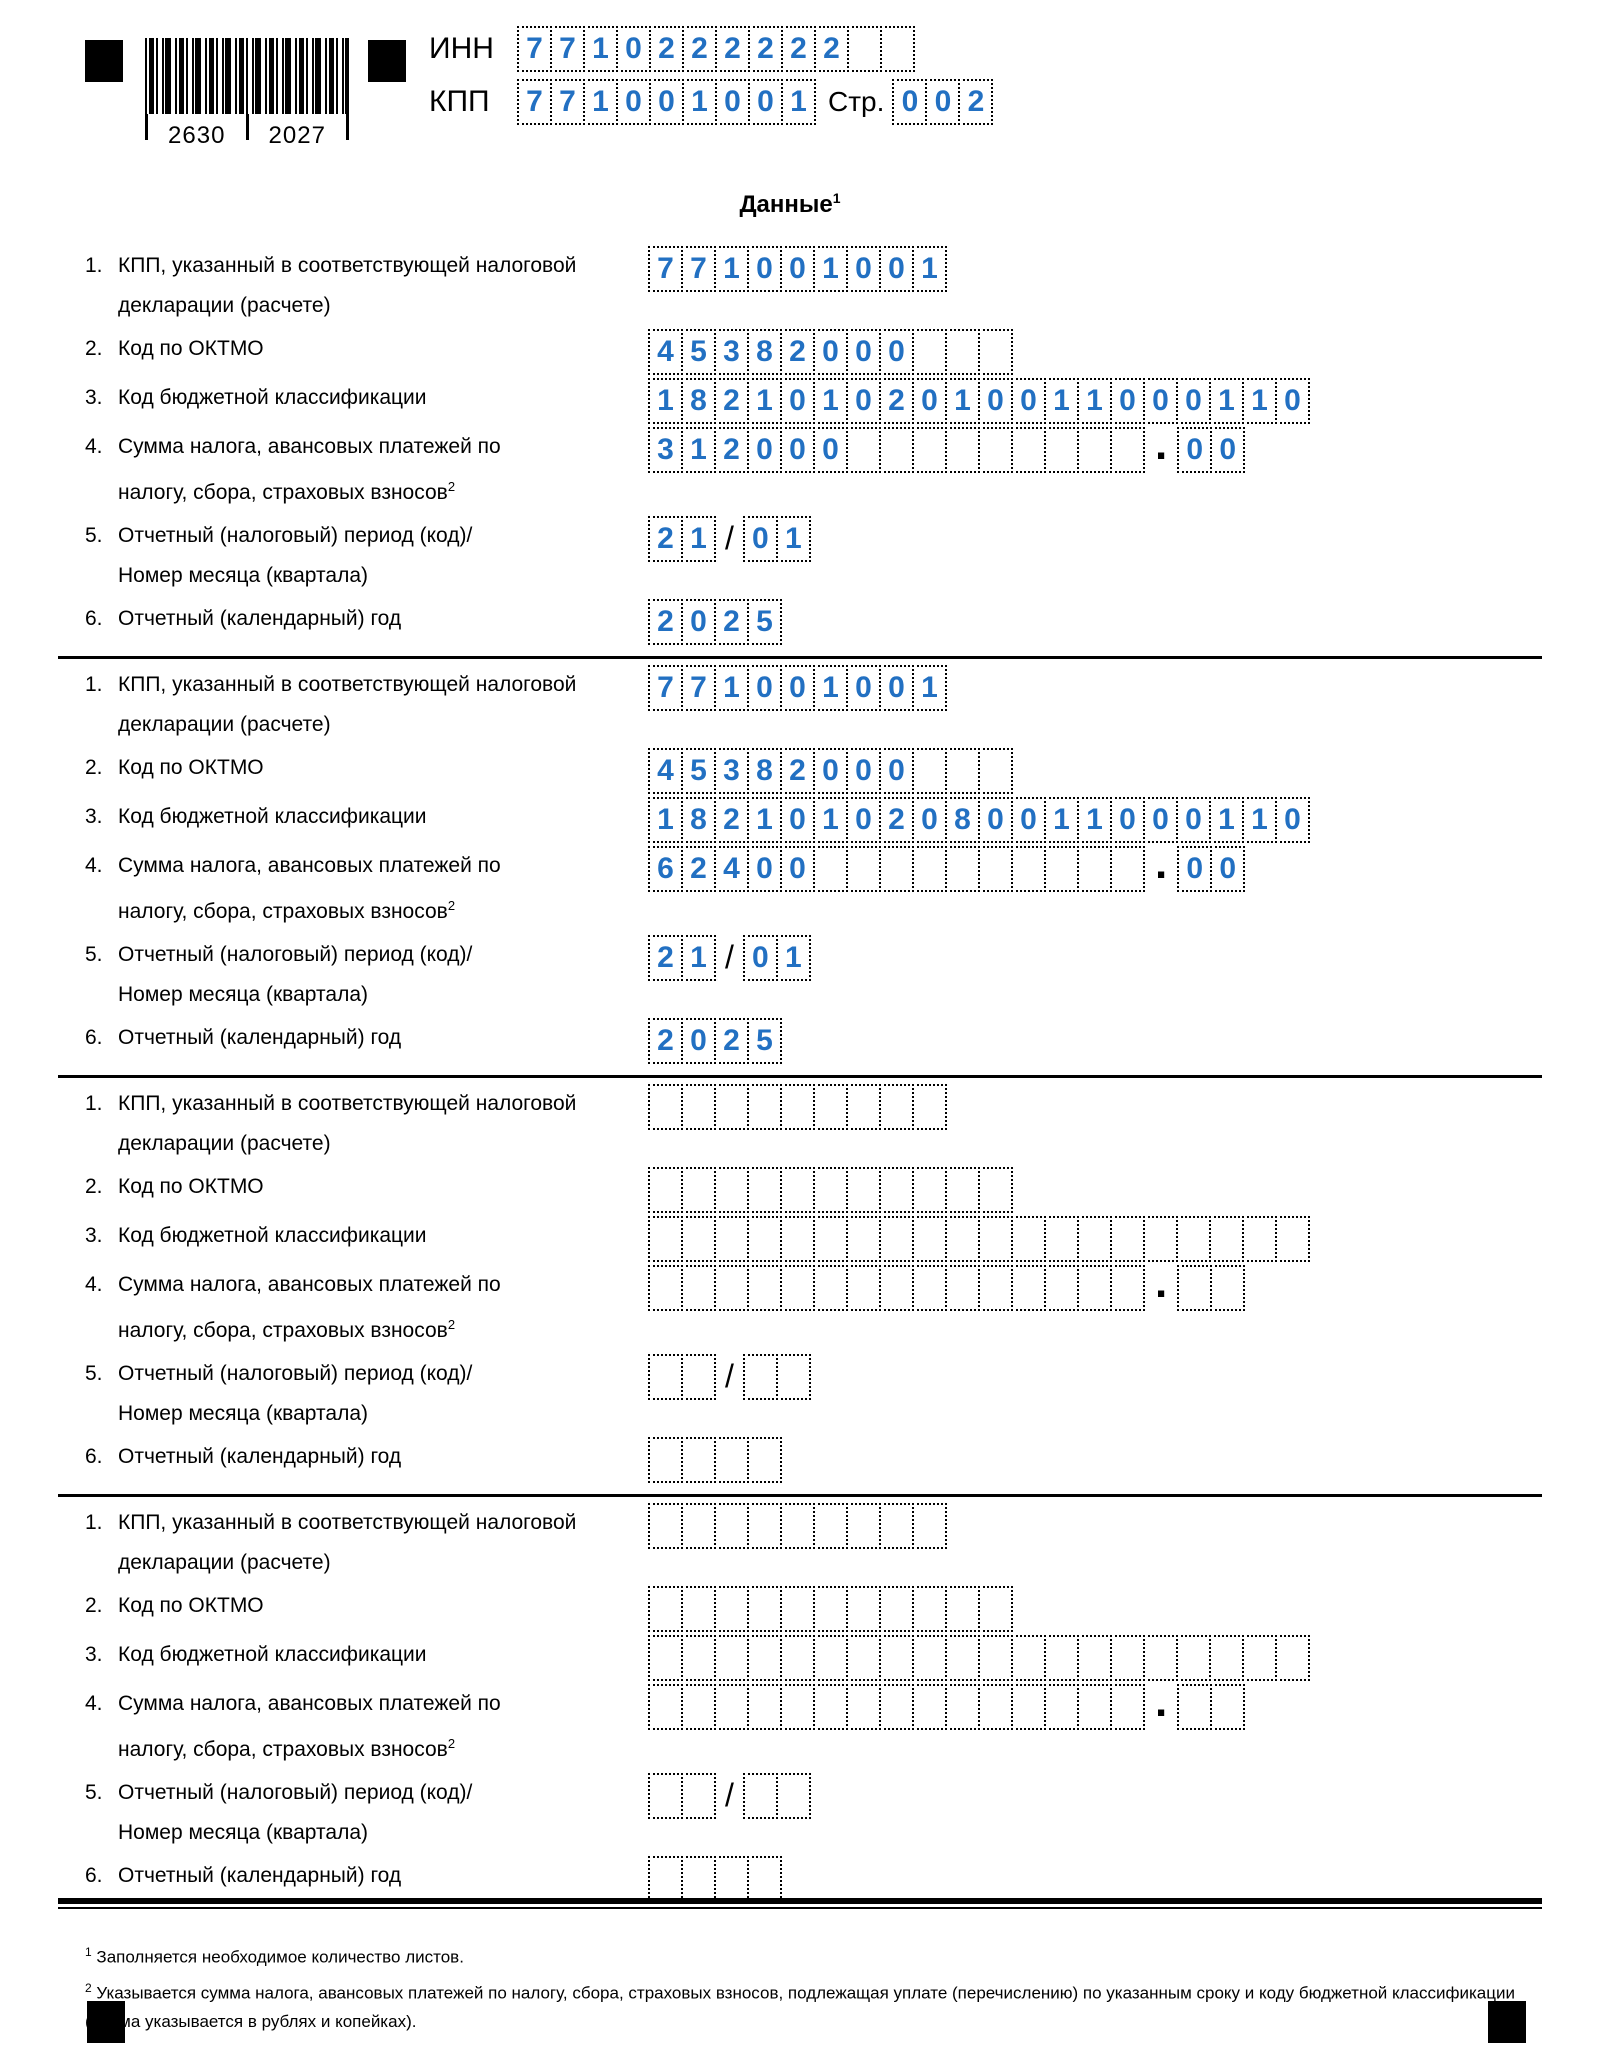 This screenshot has width=1600, height=2071. I want to click on form-row: 2. Код по ОКТМО, so click(813, 1190).